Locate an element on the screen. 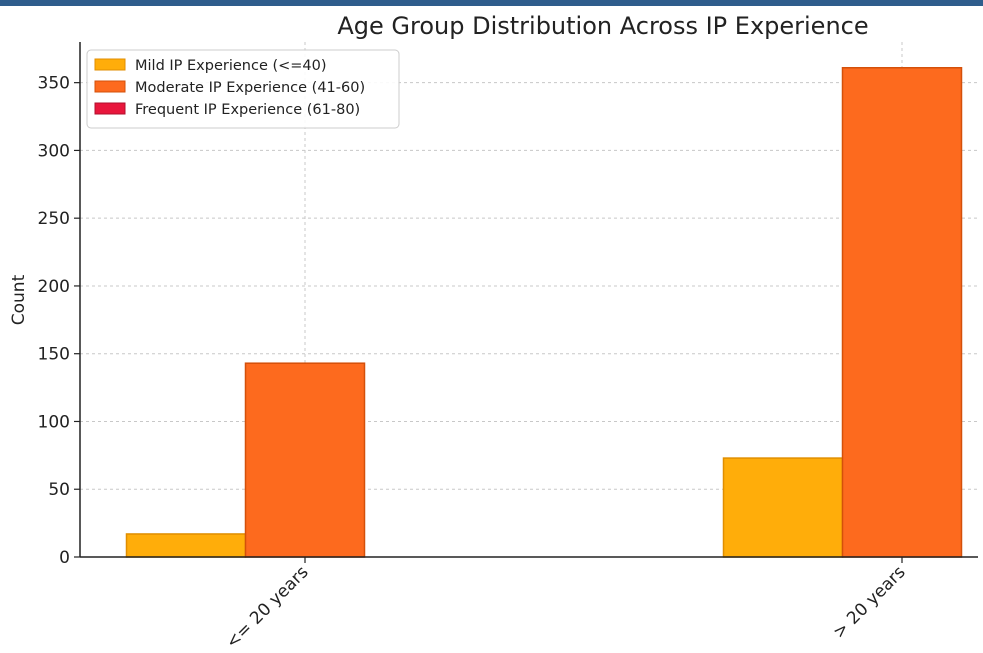  y-tick-label: 0 is located at coordinates (64, 558).